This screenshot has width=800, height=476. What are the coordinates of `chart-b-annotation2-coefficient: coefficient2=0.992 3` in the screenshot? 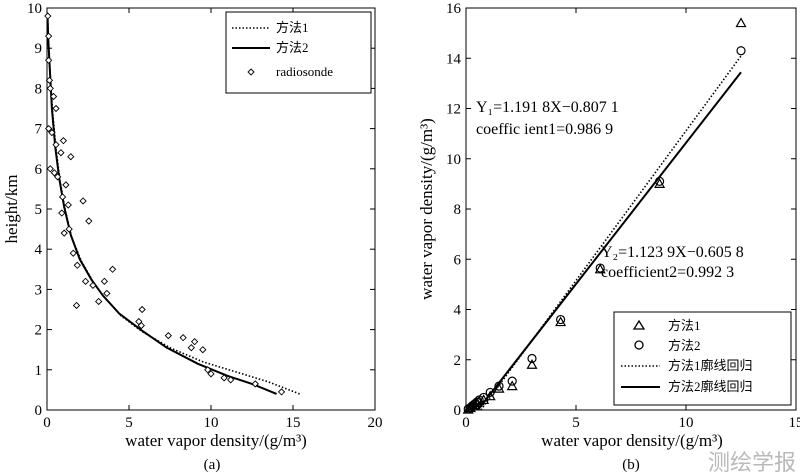 It's located at (667, 272).